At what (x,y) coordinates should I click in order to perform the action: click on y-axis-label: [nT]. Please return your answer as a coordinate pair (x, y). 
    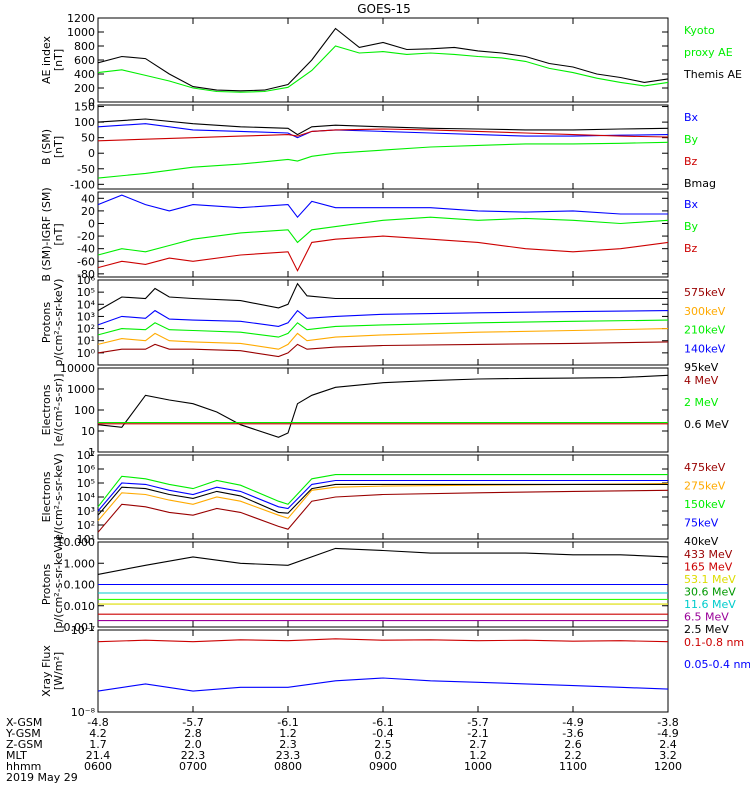
    Looking at the image, I should click on (58, 234).